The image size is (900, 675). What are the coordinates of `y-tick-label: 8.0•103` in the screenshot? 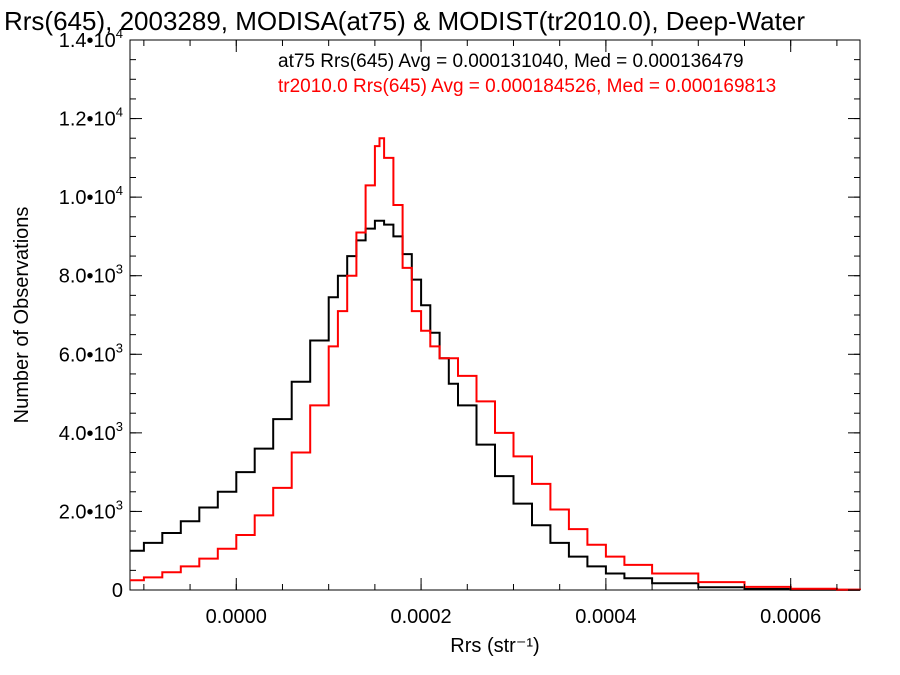 It's located at (91, 275).